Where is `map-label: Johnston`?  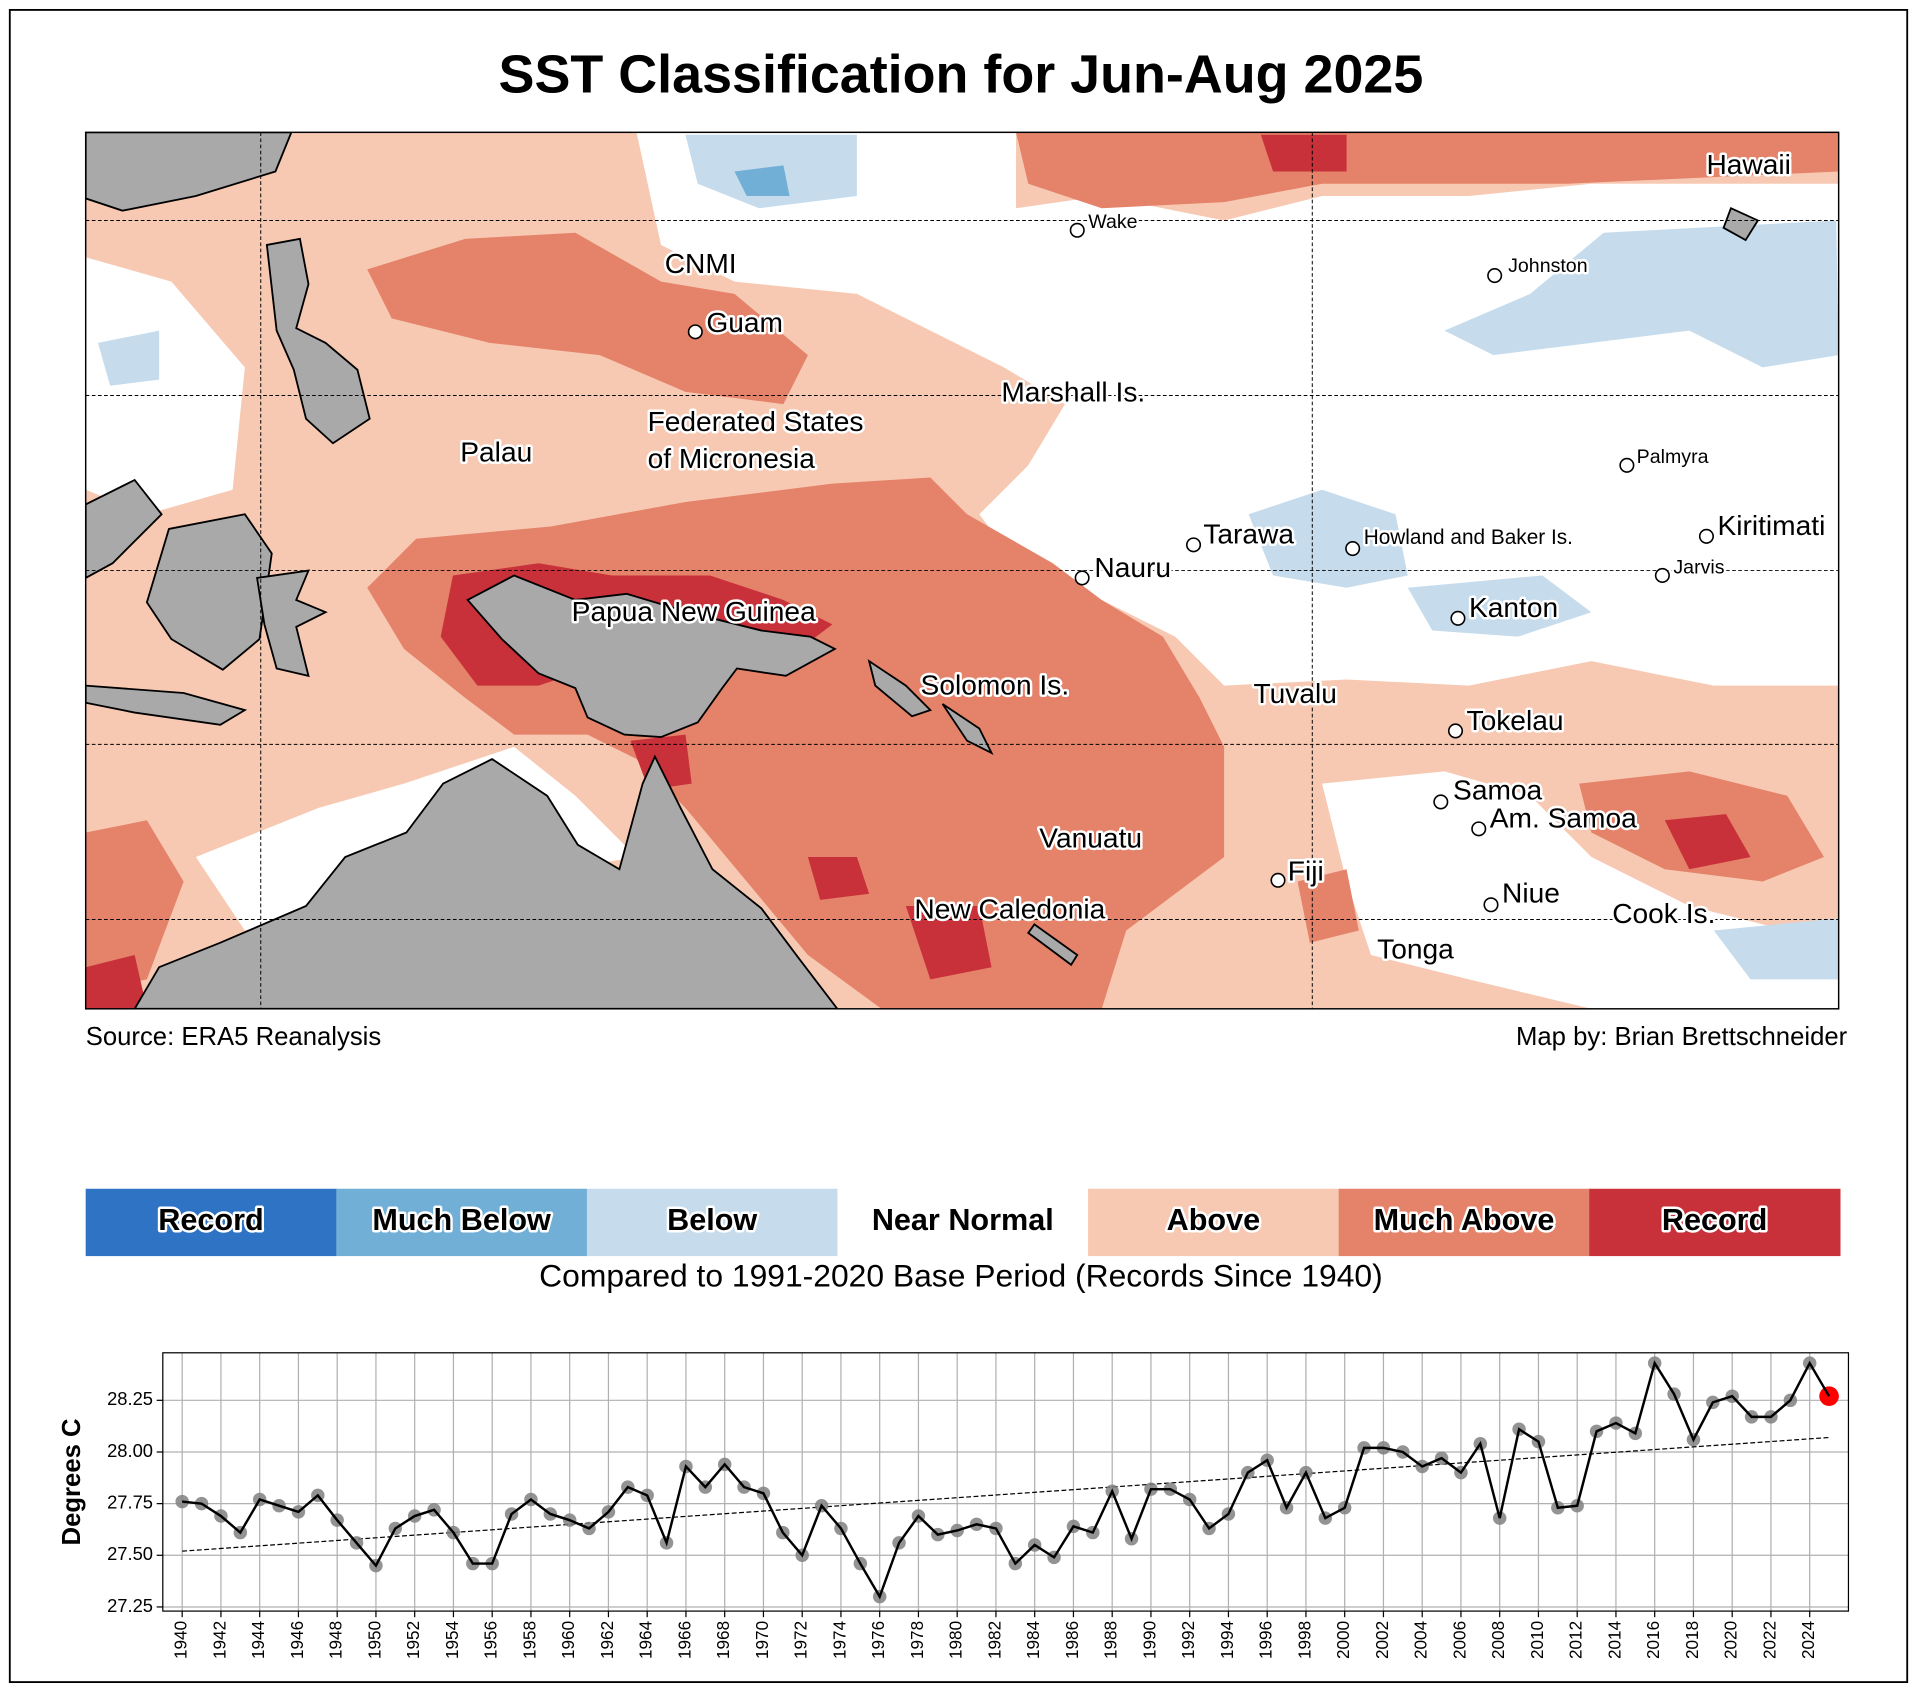 map-label: Johnston is located at coordinates (1547, 266).